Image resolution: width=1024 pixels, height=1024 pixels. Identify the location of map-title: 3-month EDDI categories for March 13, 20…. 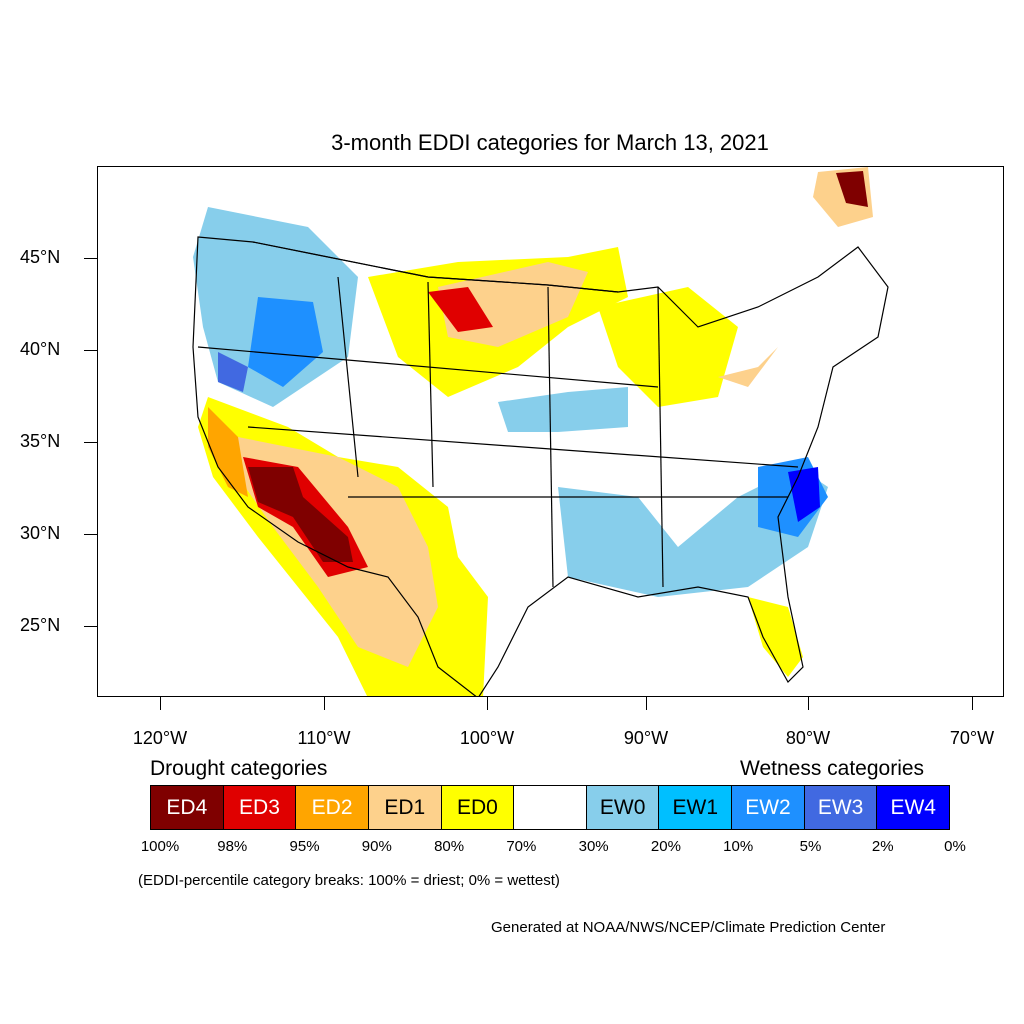
(550, 142).